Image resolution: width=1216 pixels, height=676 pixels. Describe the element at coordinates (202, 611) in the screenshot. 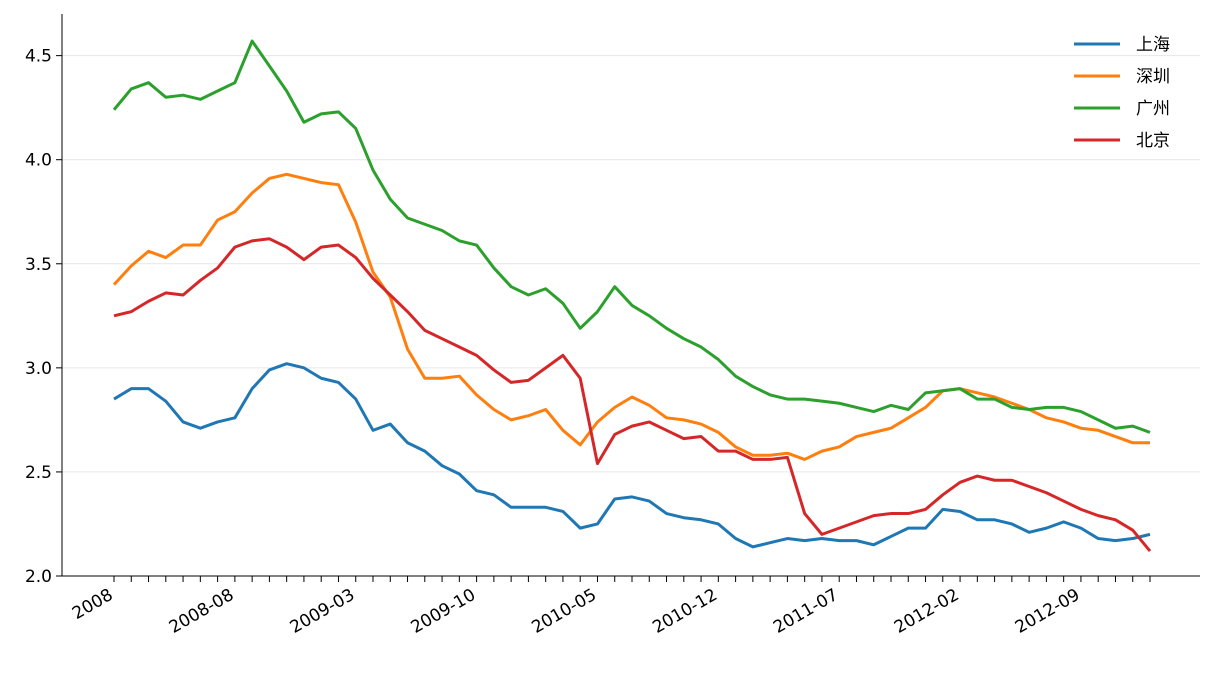

I see `x-tick-label: 2008-08` at that location.